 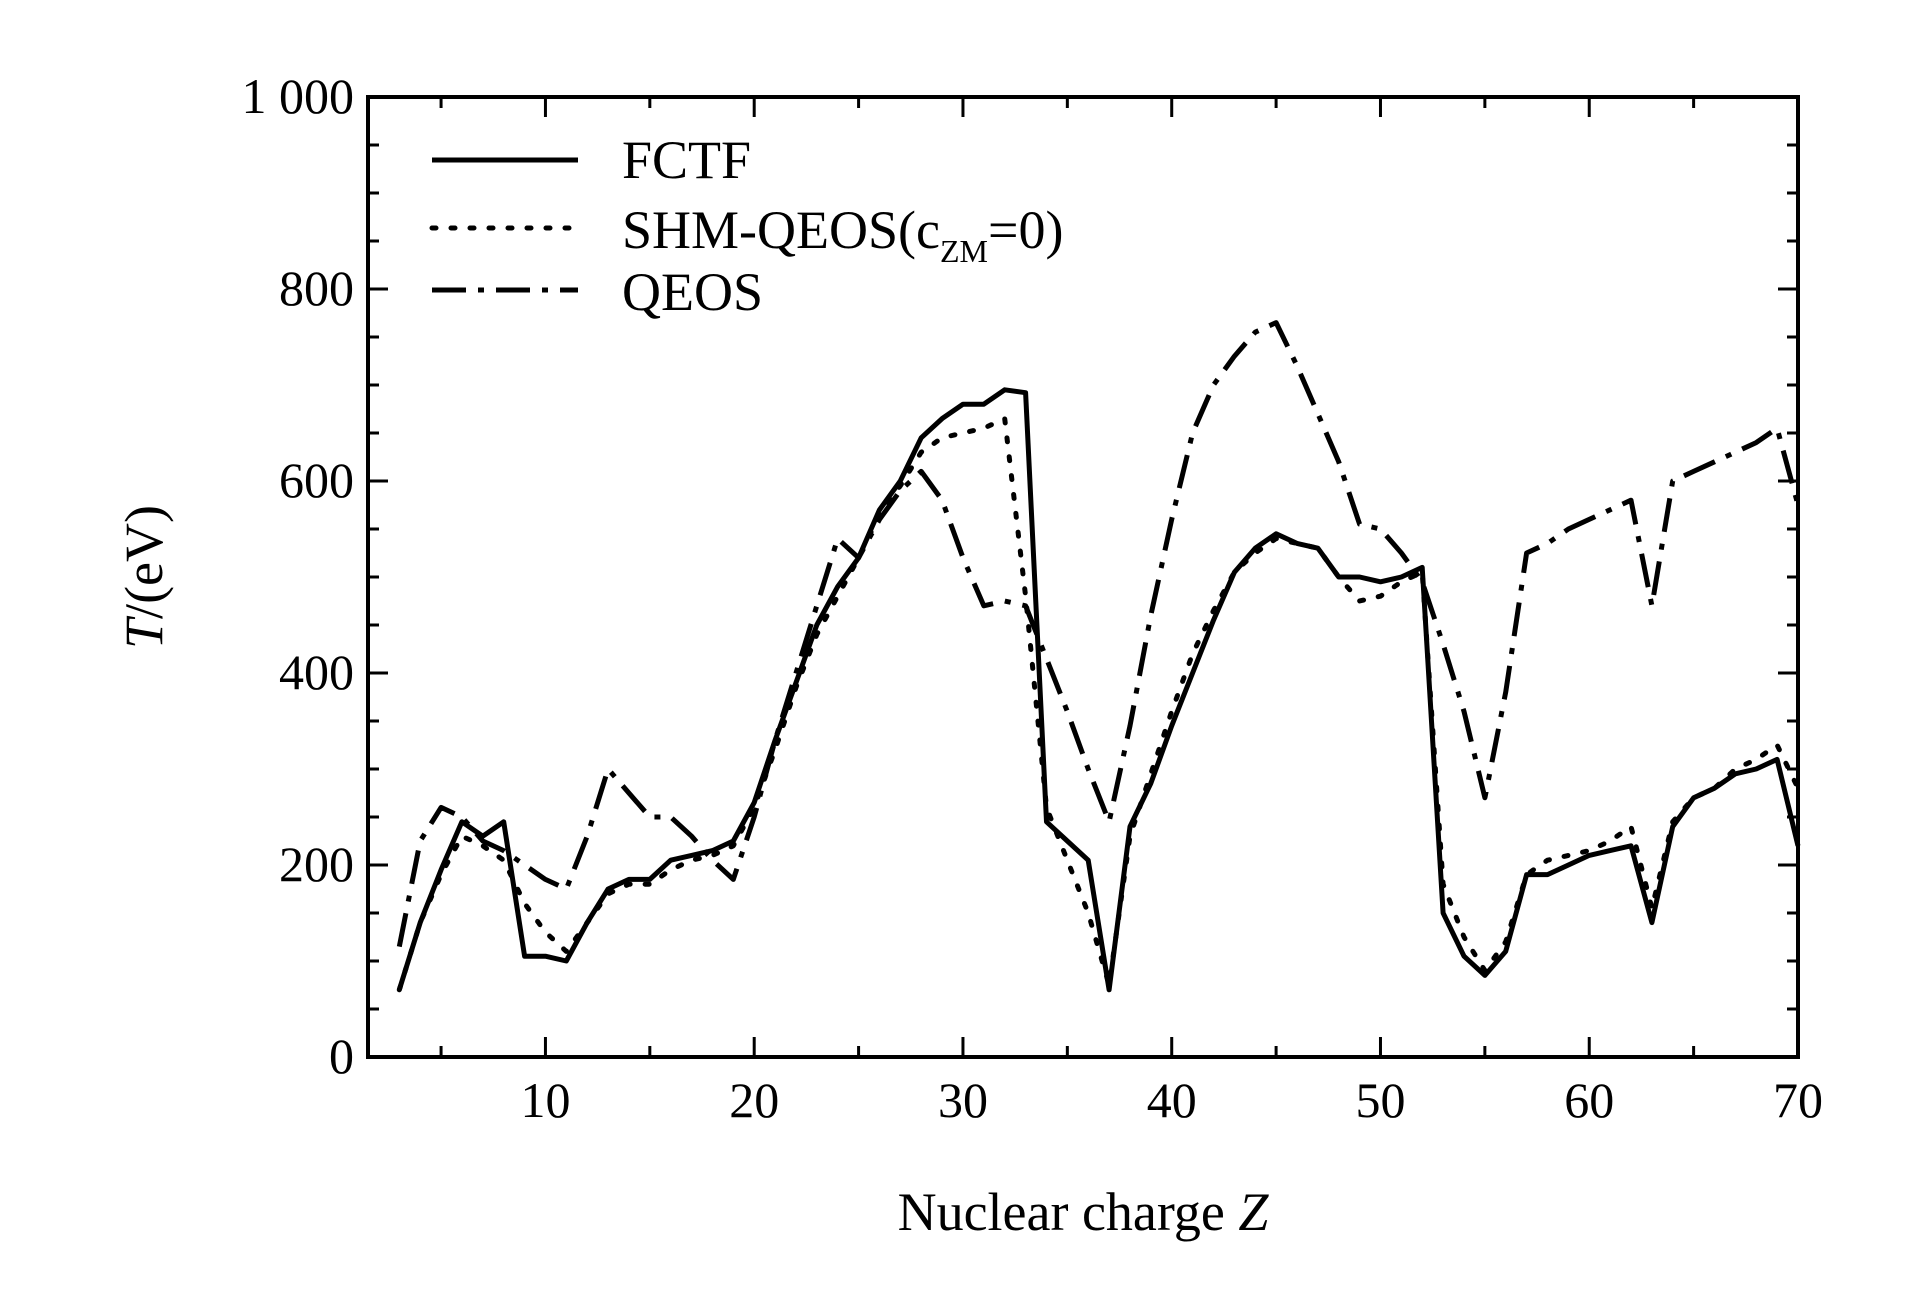 I want to click on legend: FCTF SHM-QEOS(cZM=0) QEOS, so click(x=746, y=226).